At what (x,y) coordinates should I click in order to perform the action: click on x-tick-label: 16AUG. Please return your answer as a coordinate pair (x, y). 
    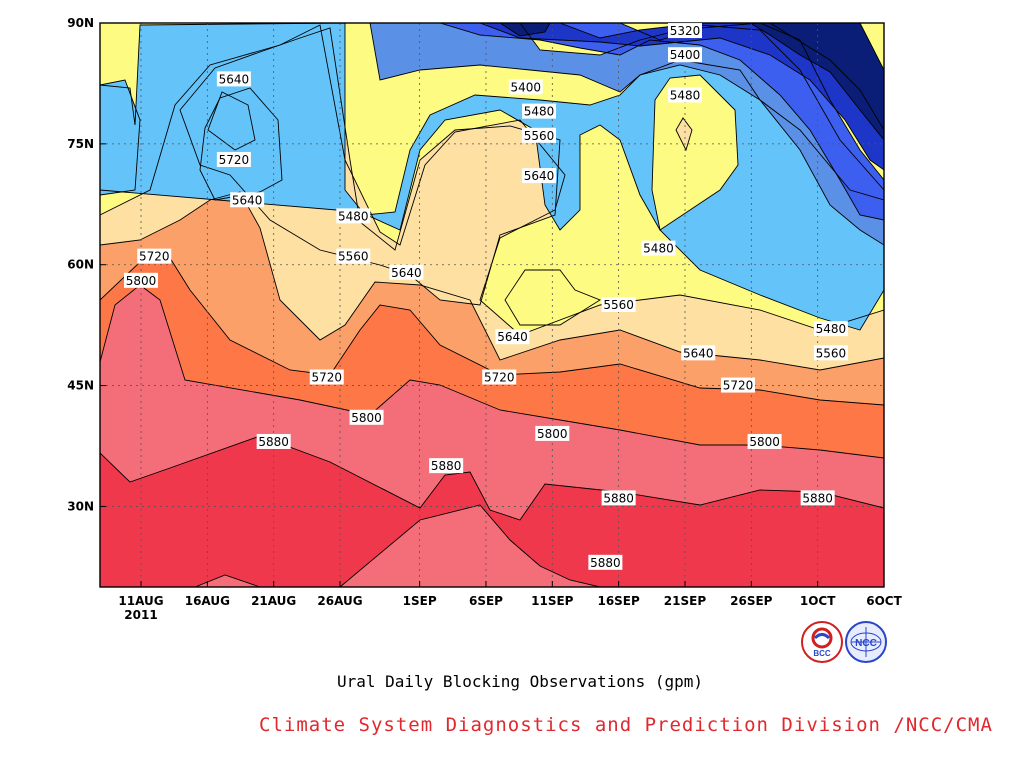
    Looking at the image, I should click on (207, 601).